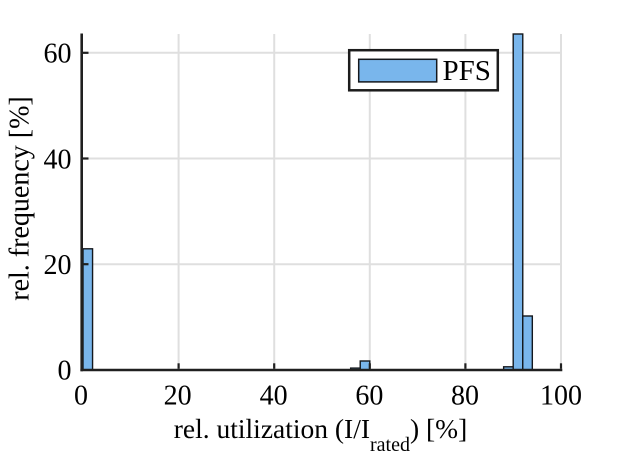  I want to click on svg-text: rel. frequency [%], so click(20, 198).